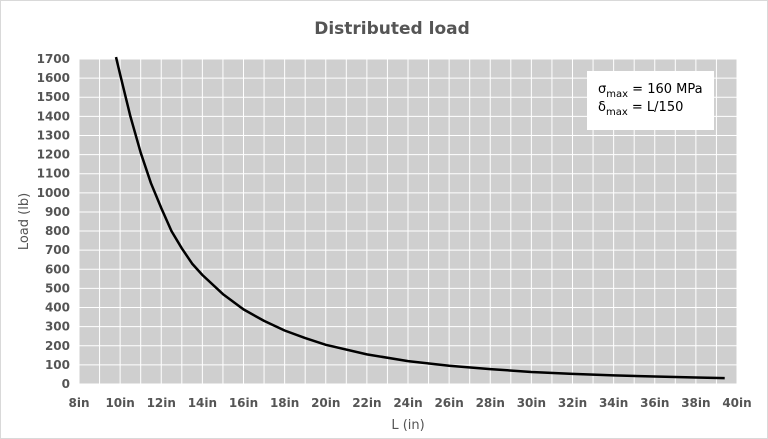  I want to click on y-tick-label: 1200, so click(53, 155).